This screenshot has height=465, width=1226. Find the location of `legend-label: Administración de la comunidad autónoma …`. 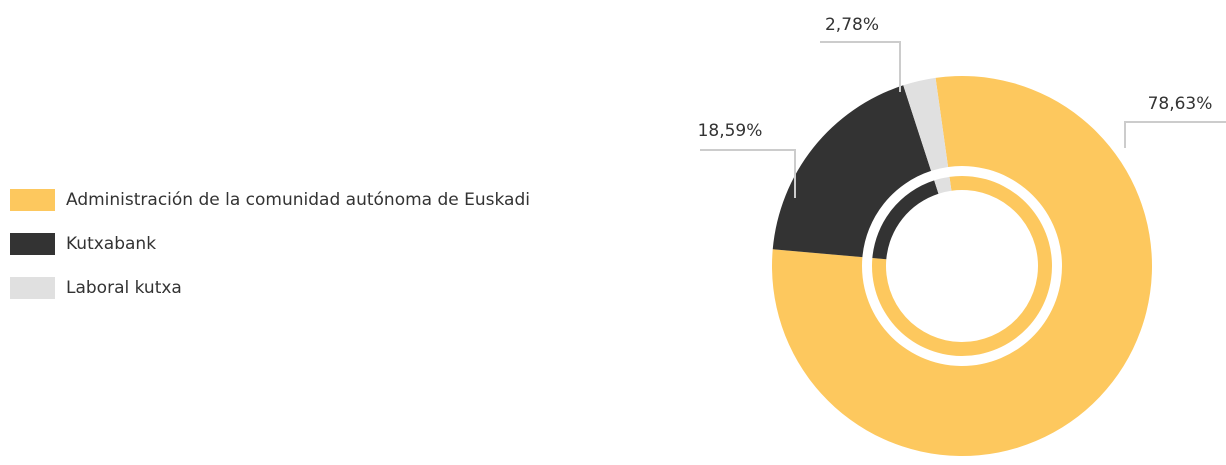

legend-label: Administración de la comunidad autónoma … is located at coordinates (298, 200).